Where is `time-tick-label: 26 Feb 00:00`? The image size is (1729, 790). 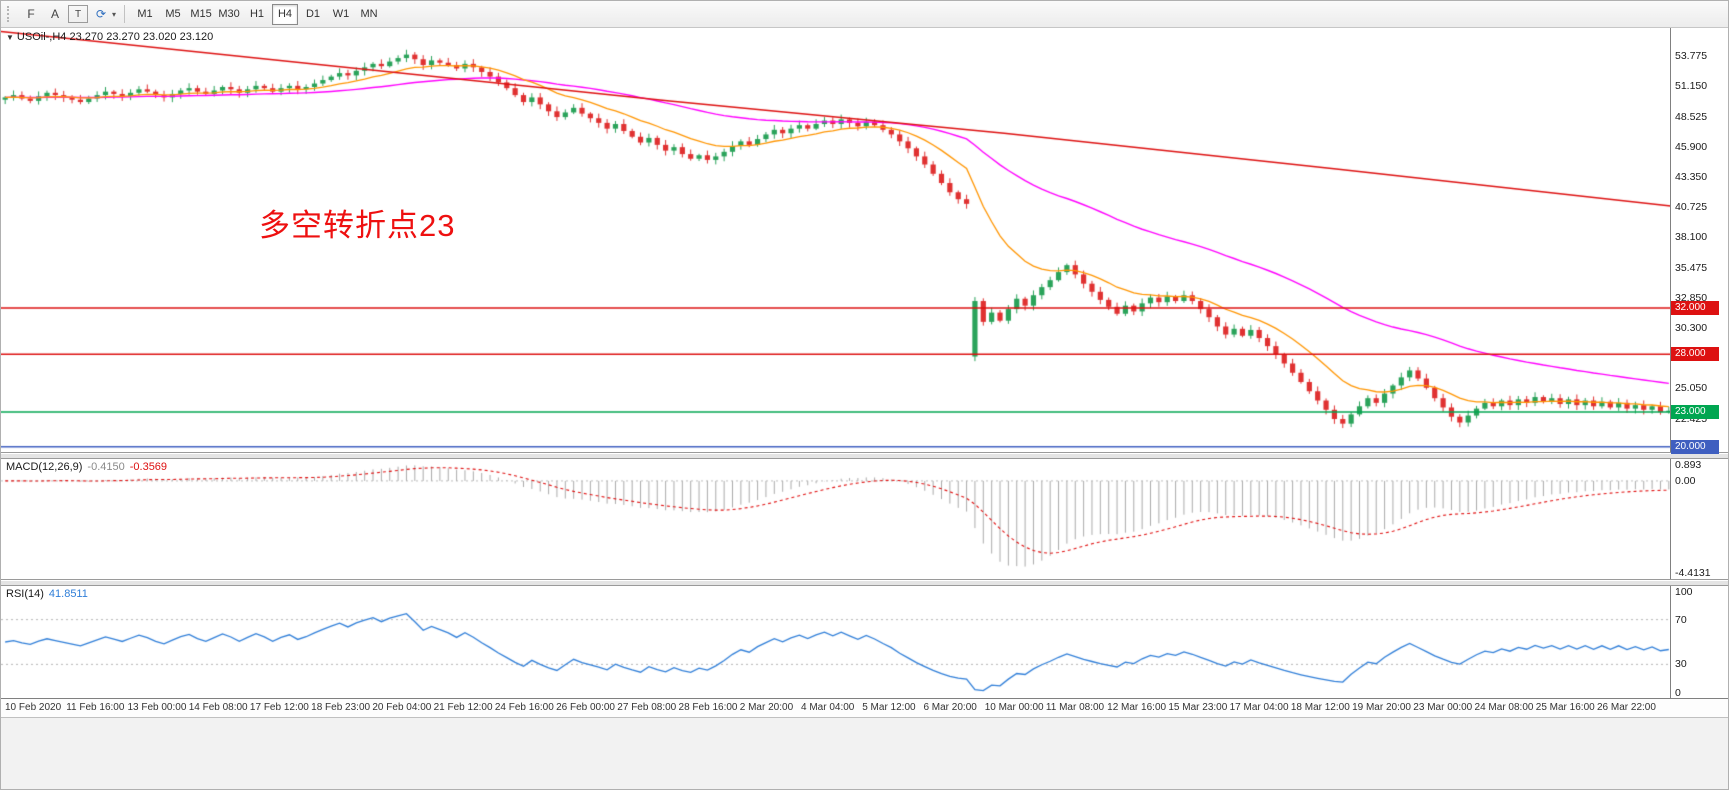
time-tick-label: 26 Feb 00:00 is located at coordinates (585, 707).